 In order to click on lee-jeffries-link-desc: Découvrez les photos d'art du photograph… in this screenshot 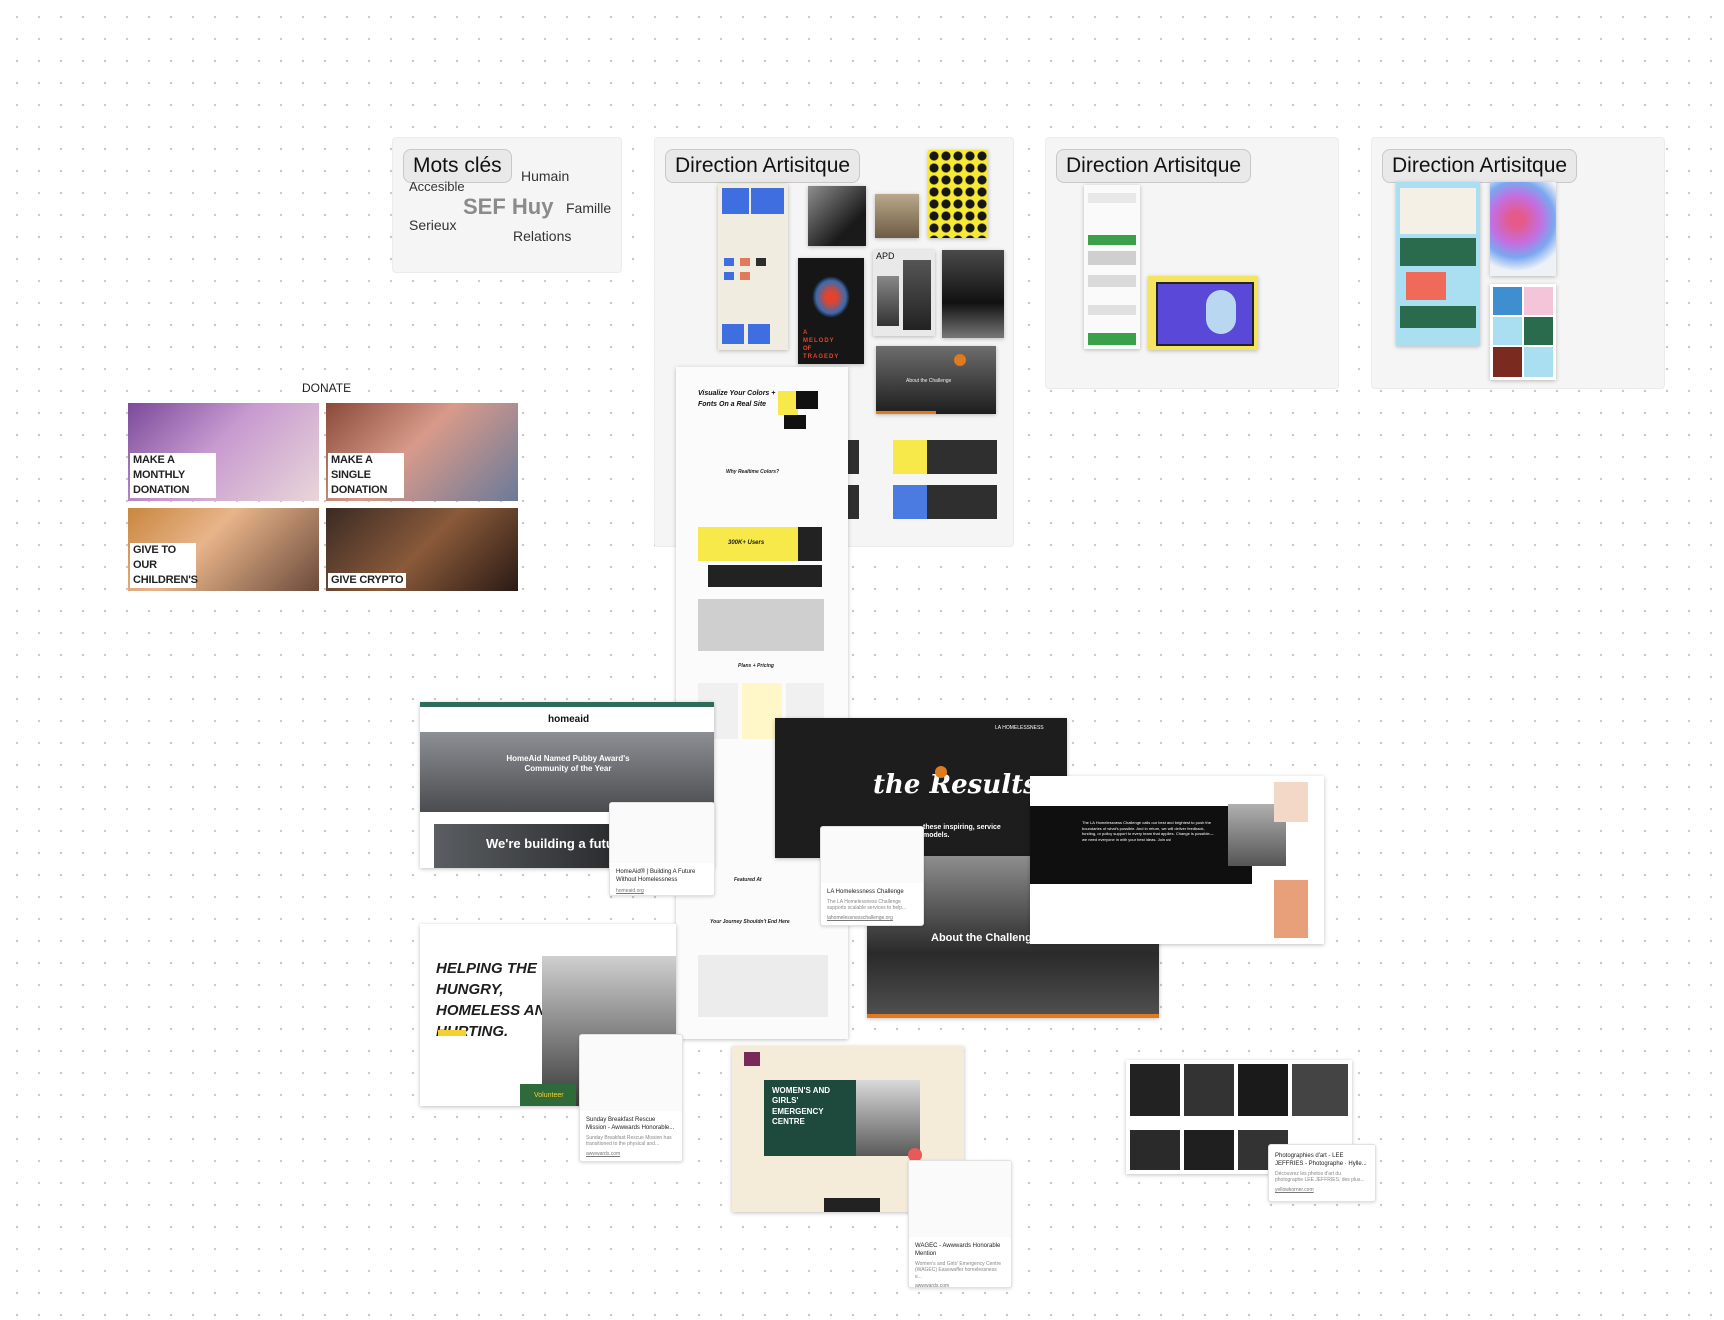, I will do `click(1320, 1177)`.